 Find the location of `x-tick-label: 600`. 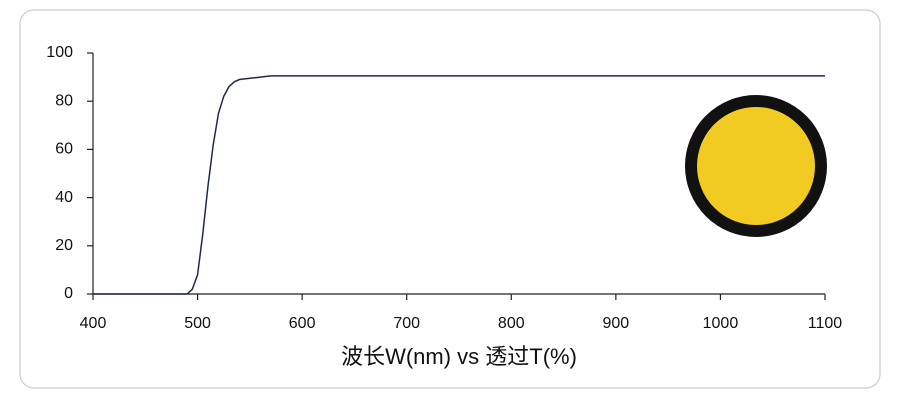

x-tick-label: 600 is located at coordinates (302, 323).